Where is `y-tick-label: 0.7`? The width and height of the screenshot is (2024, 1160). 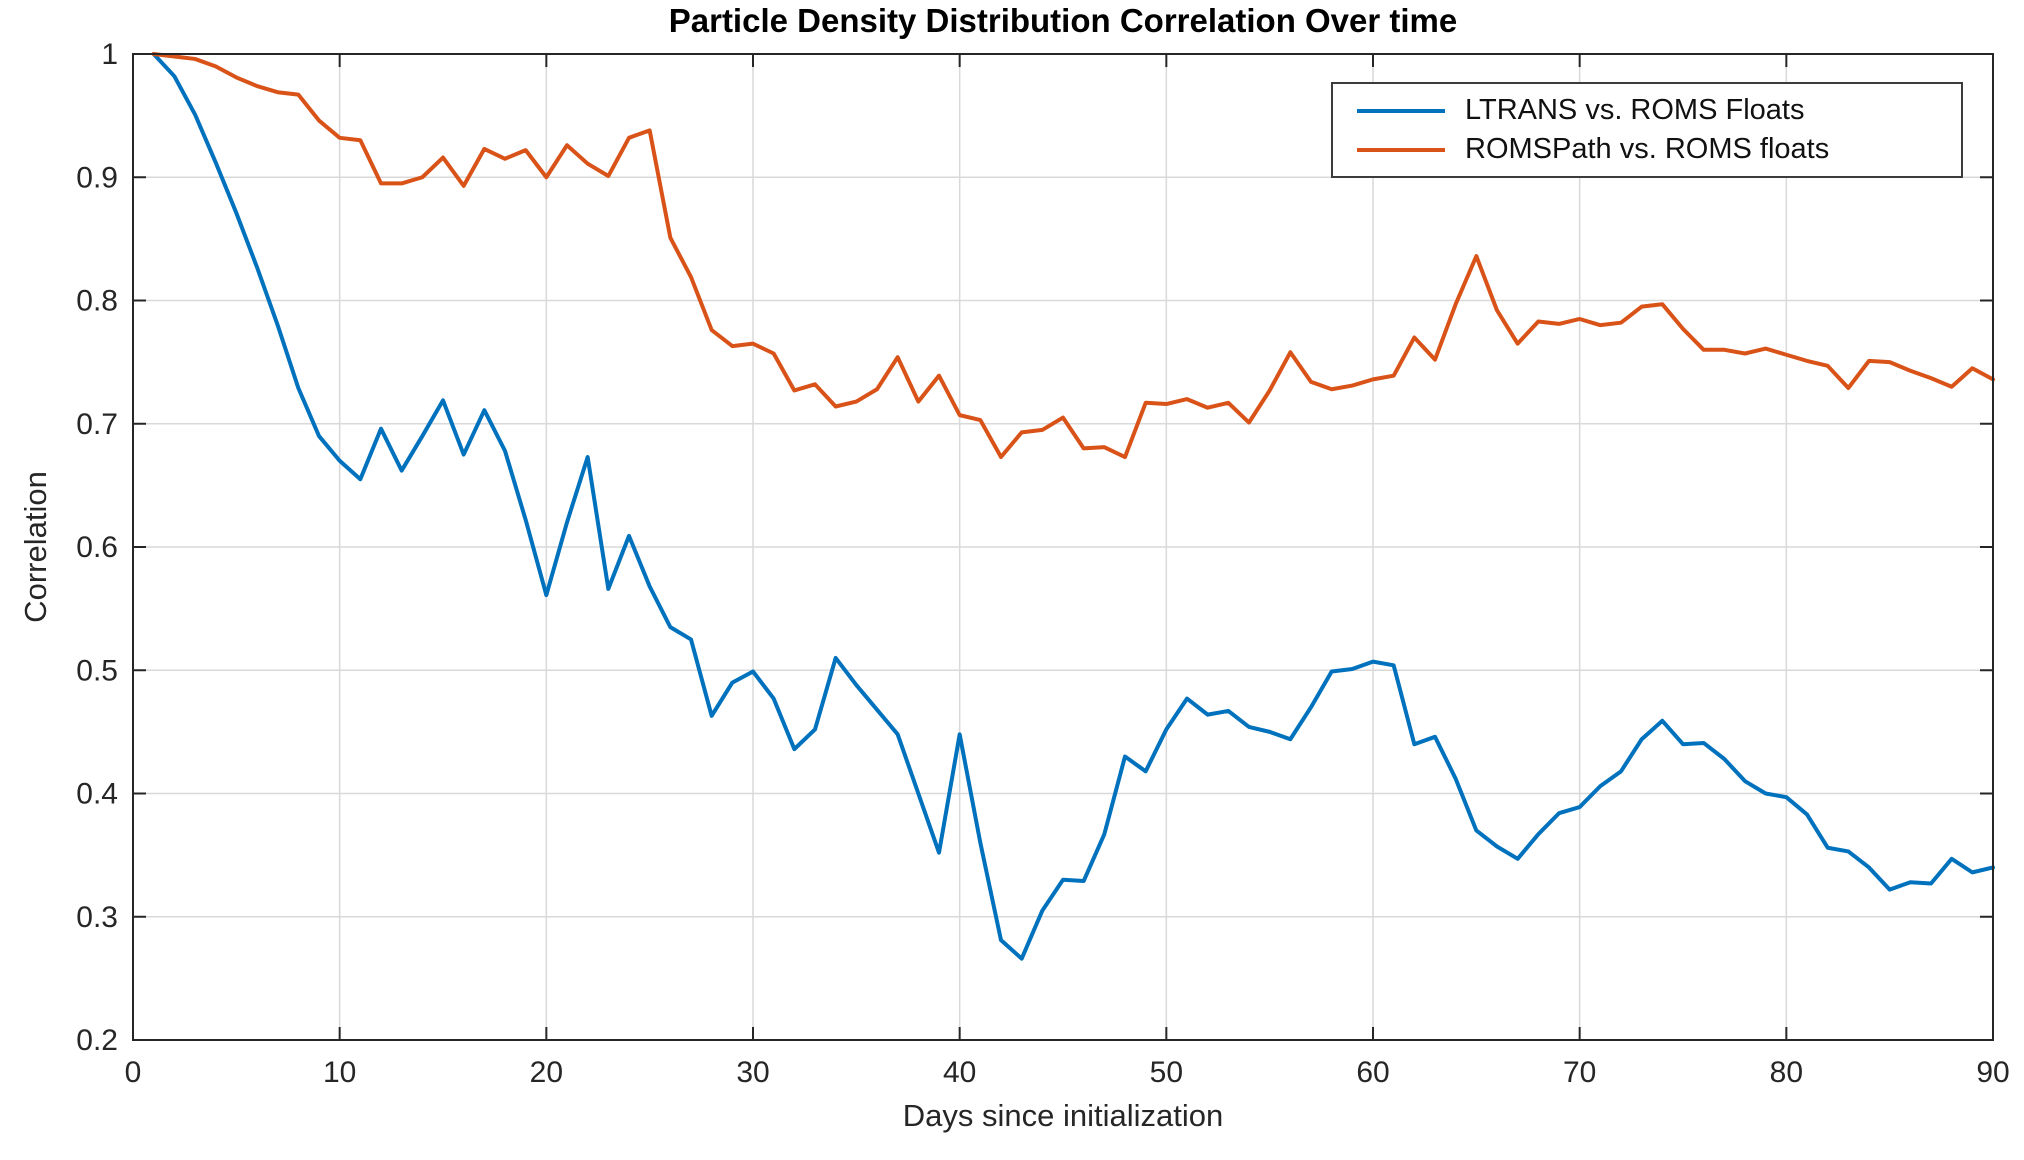 y-tick-label: 0.7 is located at coordinates (97, 424).